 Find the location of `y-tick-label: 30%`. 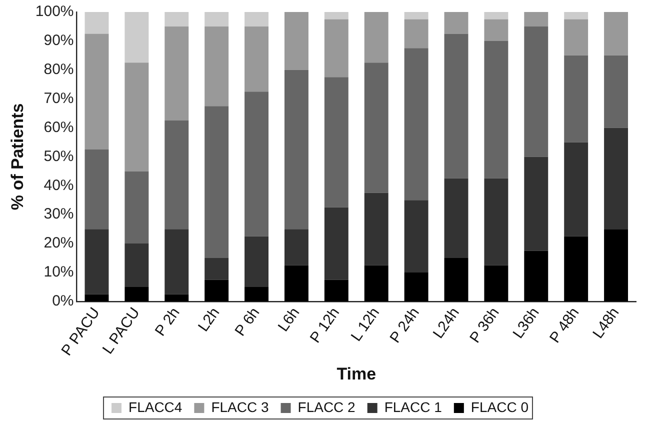

y-tick-label: 30% is located at coordinates (59, 214).